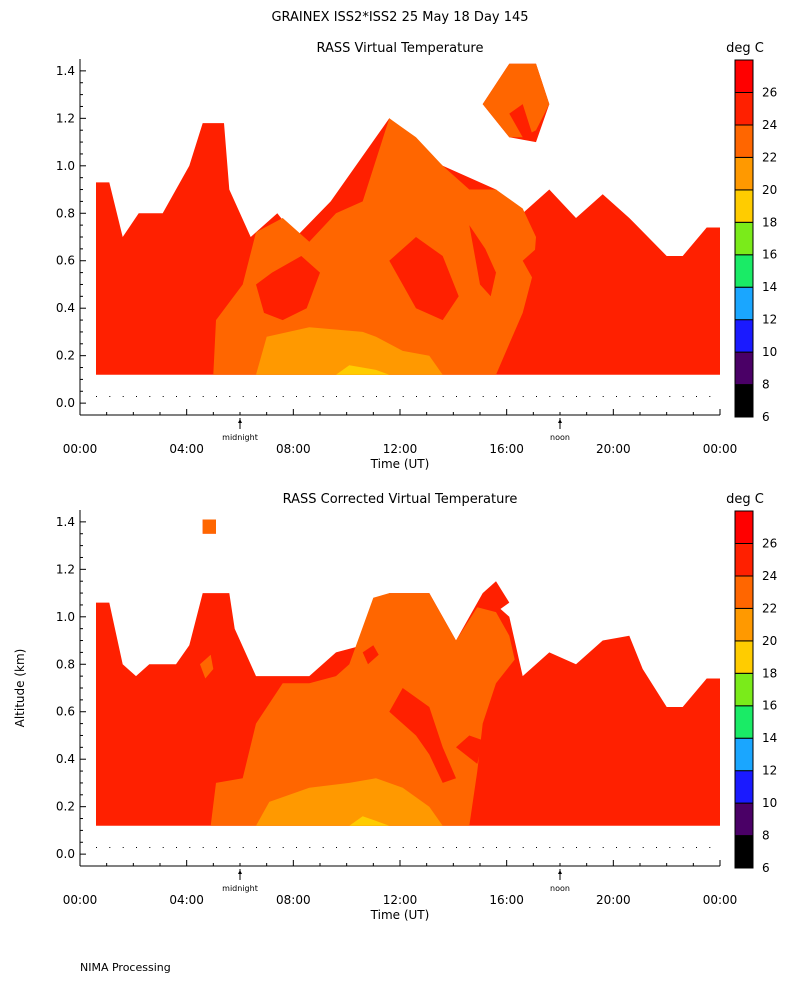 This screenshot has width=800, height=1000. What do you see at coordinates (65, 522) in the screenshot?
I see `y-tick-label: 1.4` at bounding box center [65, 522].